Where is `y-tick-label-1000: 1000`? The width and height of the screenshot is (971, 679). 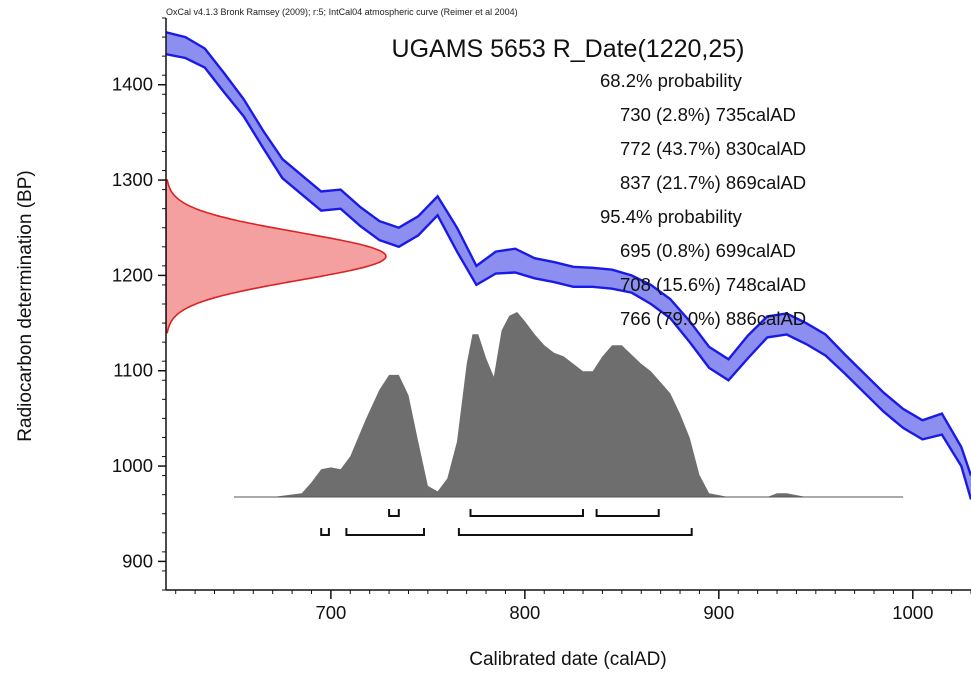 y-tick-label-1000: 1000 is located at coordinates (132, 465).